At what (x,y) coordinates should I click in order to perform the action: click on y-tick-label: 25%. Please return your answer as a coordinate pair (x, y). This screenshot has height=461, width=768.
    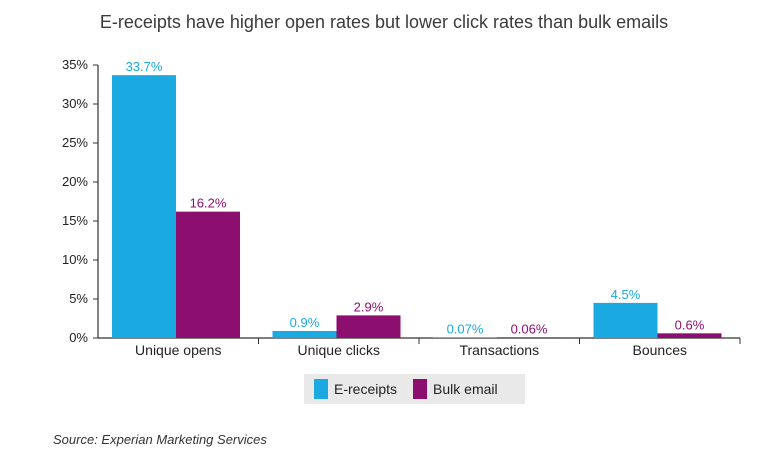
    Looking at the image, I should click on (75, 142).